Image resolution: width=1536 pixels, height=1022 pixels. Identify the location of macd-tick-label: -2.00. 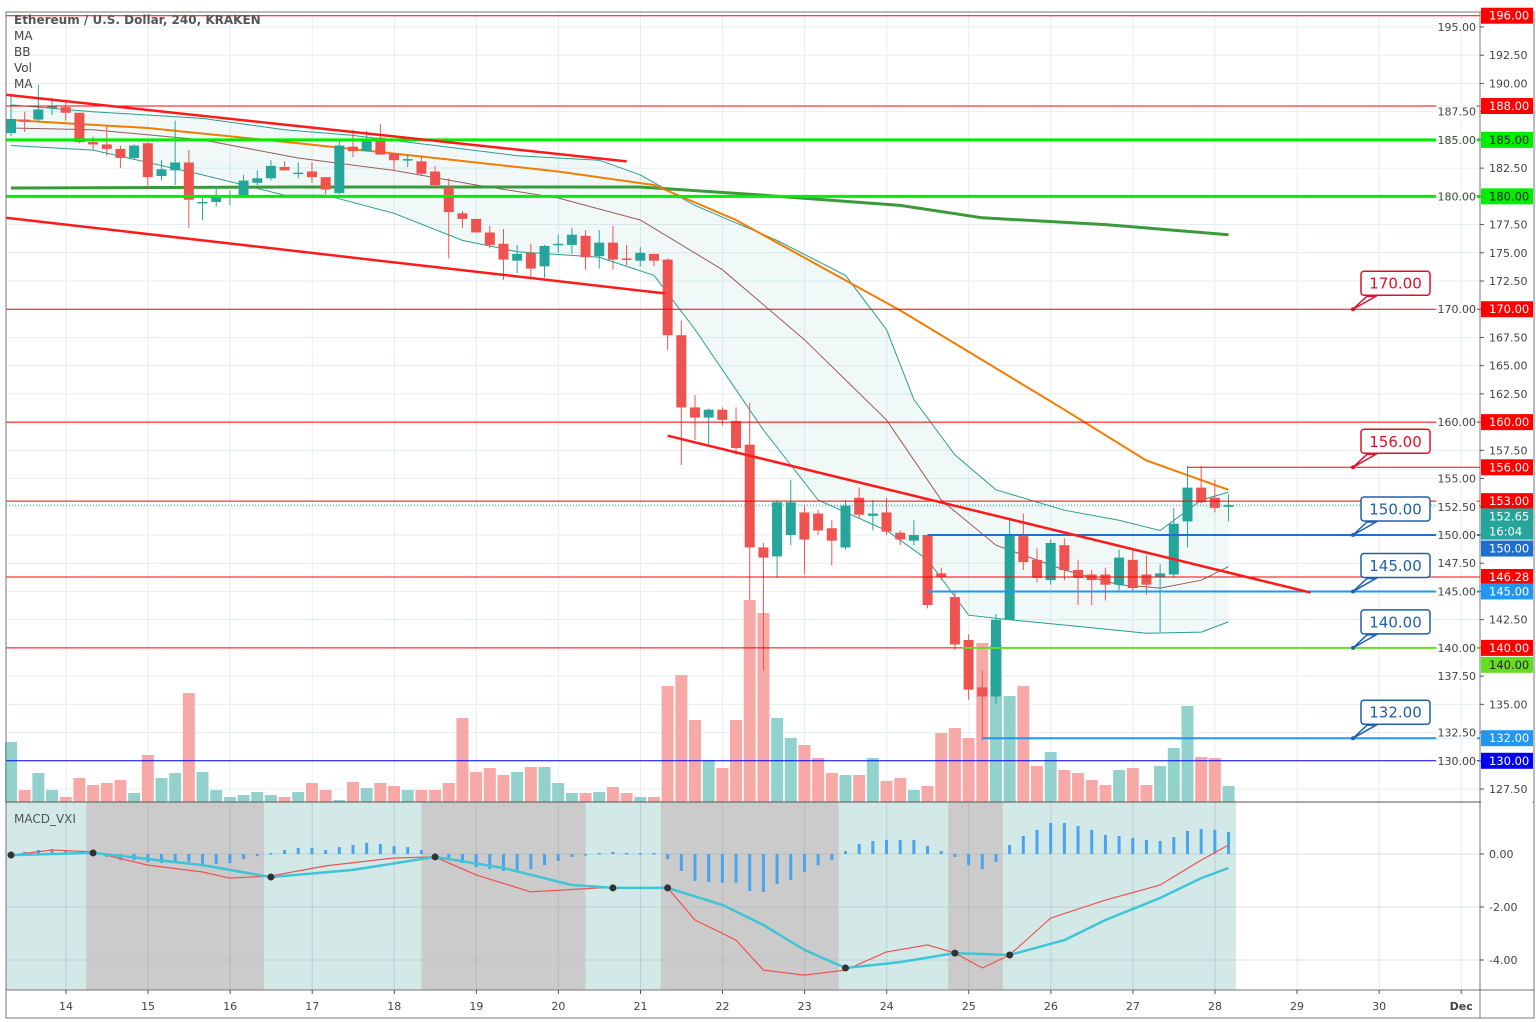
(1503, 907).